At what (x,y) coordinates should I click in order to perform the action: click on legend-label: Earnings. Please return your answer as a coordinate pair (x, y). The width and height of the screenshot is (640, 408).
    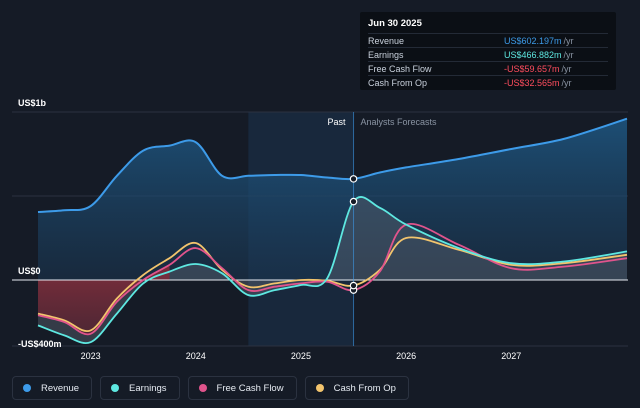
    Looking at the image, I should click on (148, 388).